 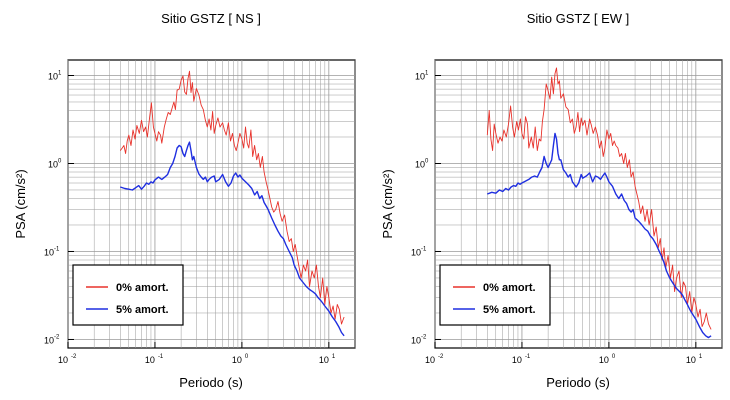 I want to click on ew-legend: 0% amort. 5% amort., so click(x=495, y=295).